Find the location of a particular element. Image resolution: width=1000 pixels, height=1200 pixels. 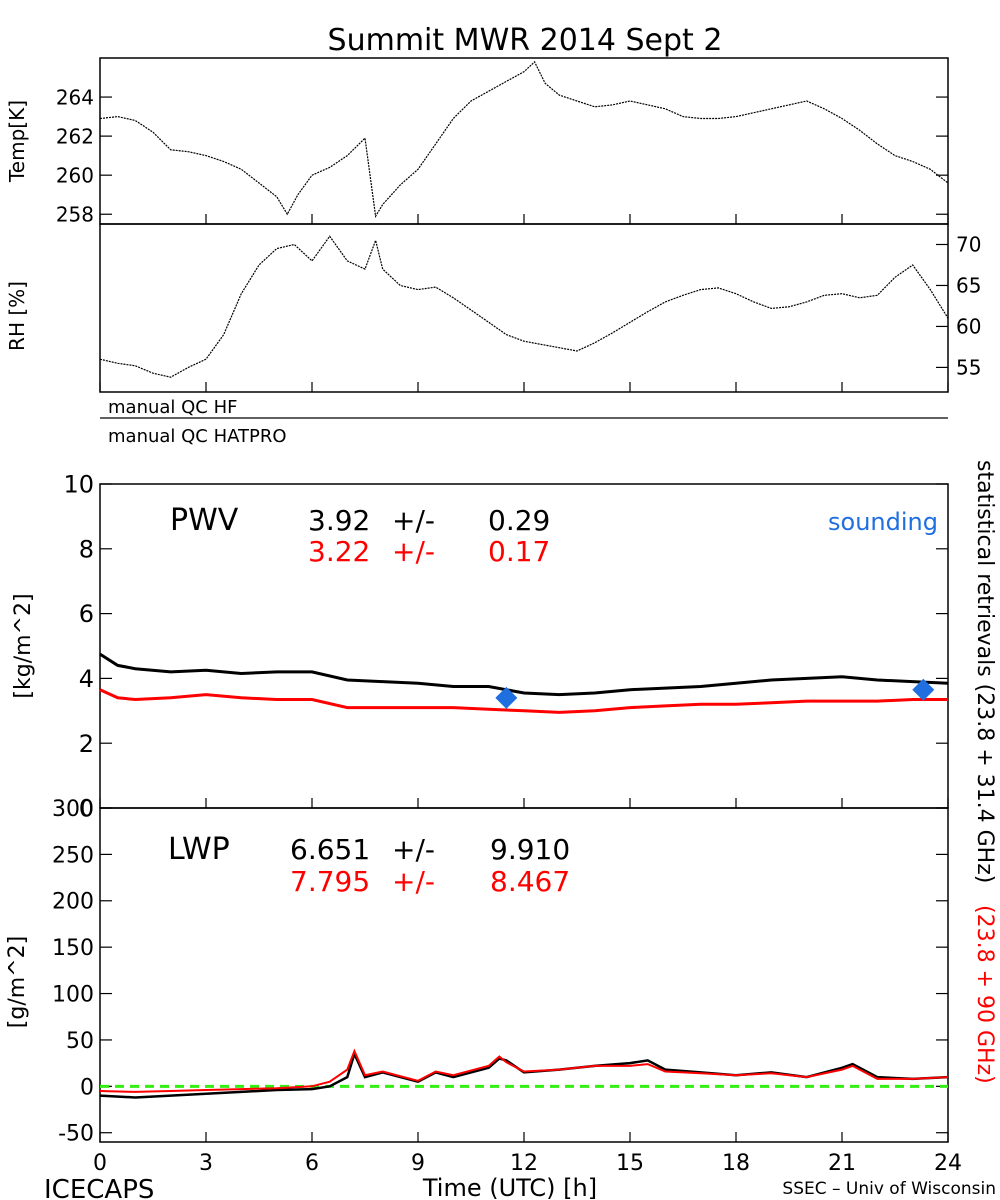

y-tick-label: 264 is located at coordinates (75, 97).